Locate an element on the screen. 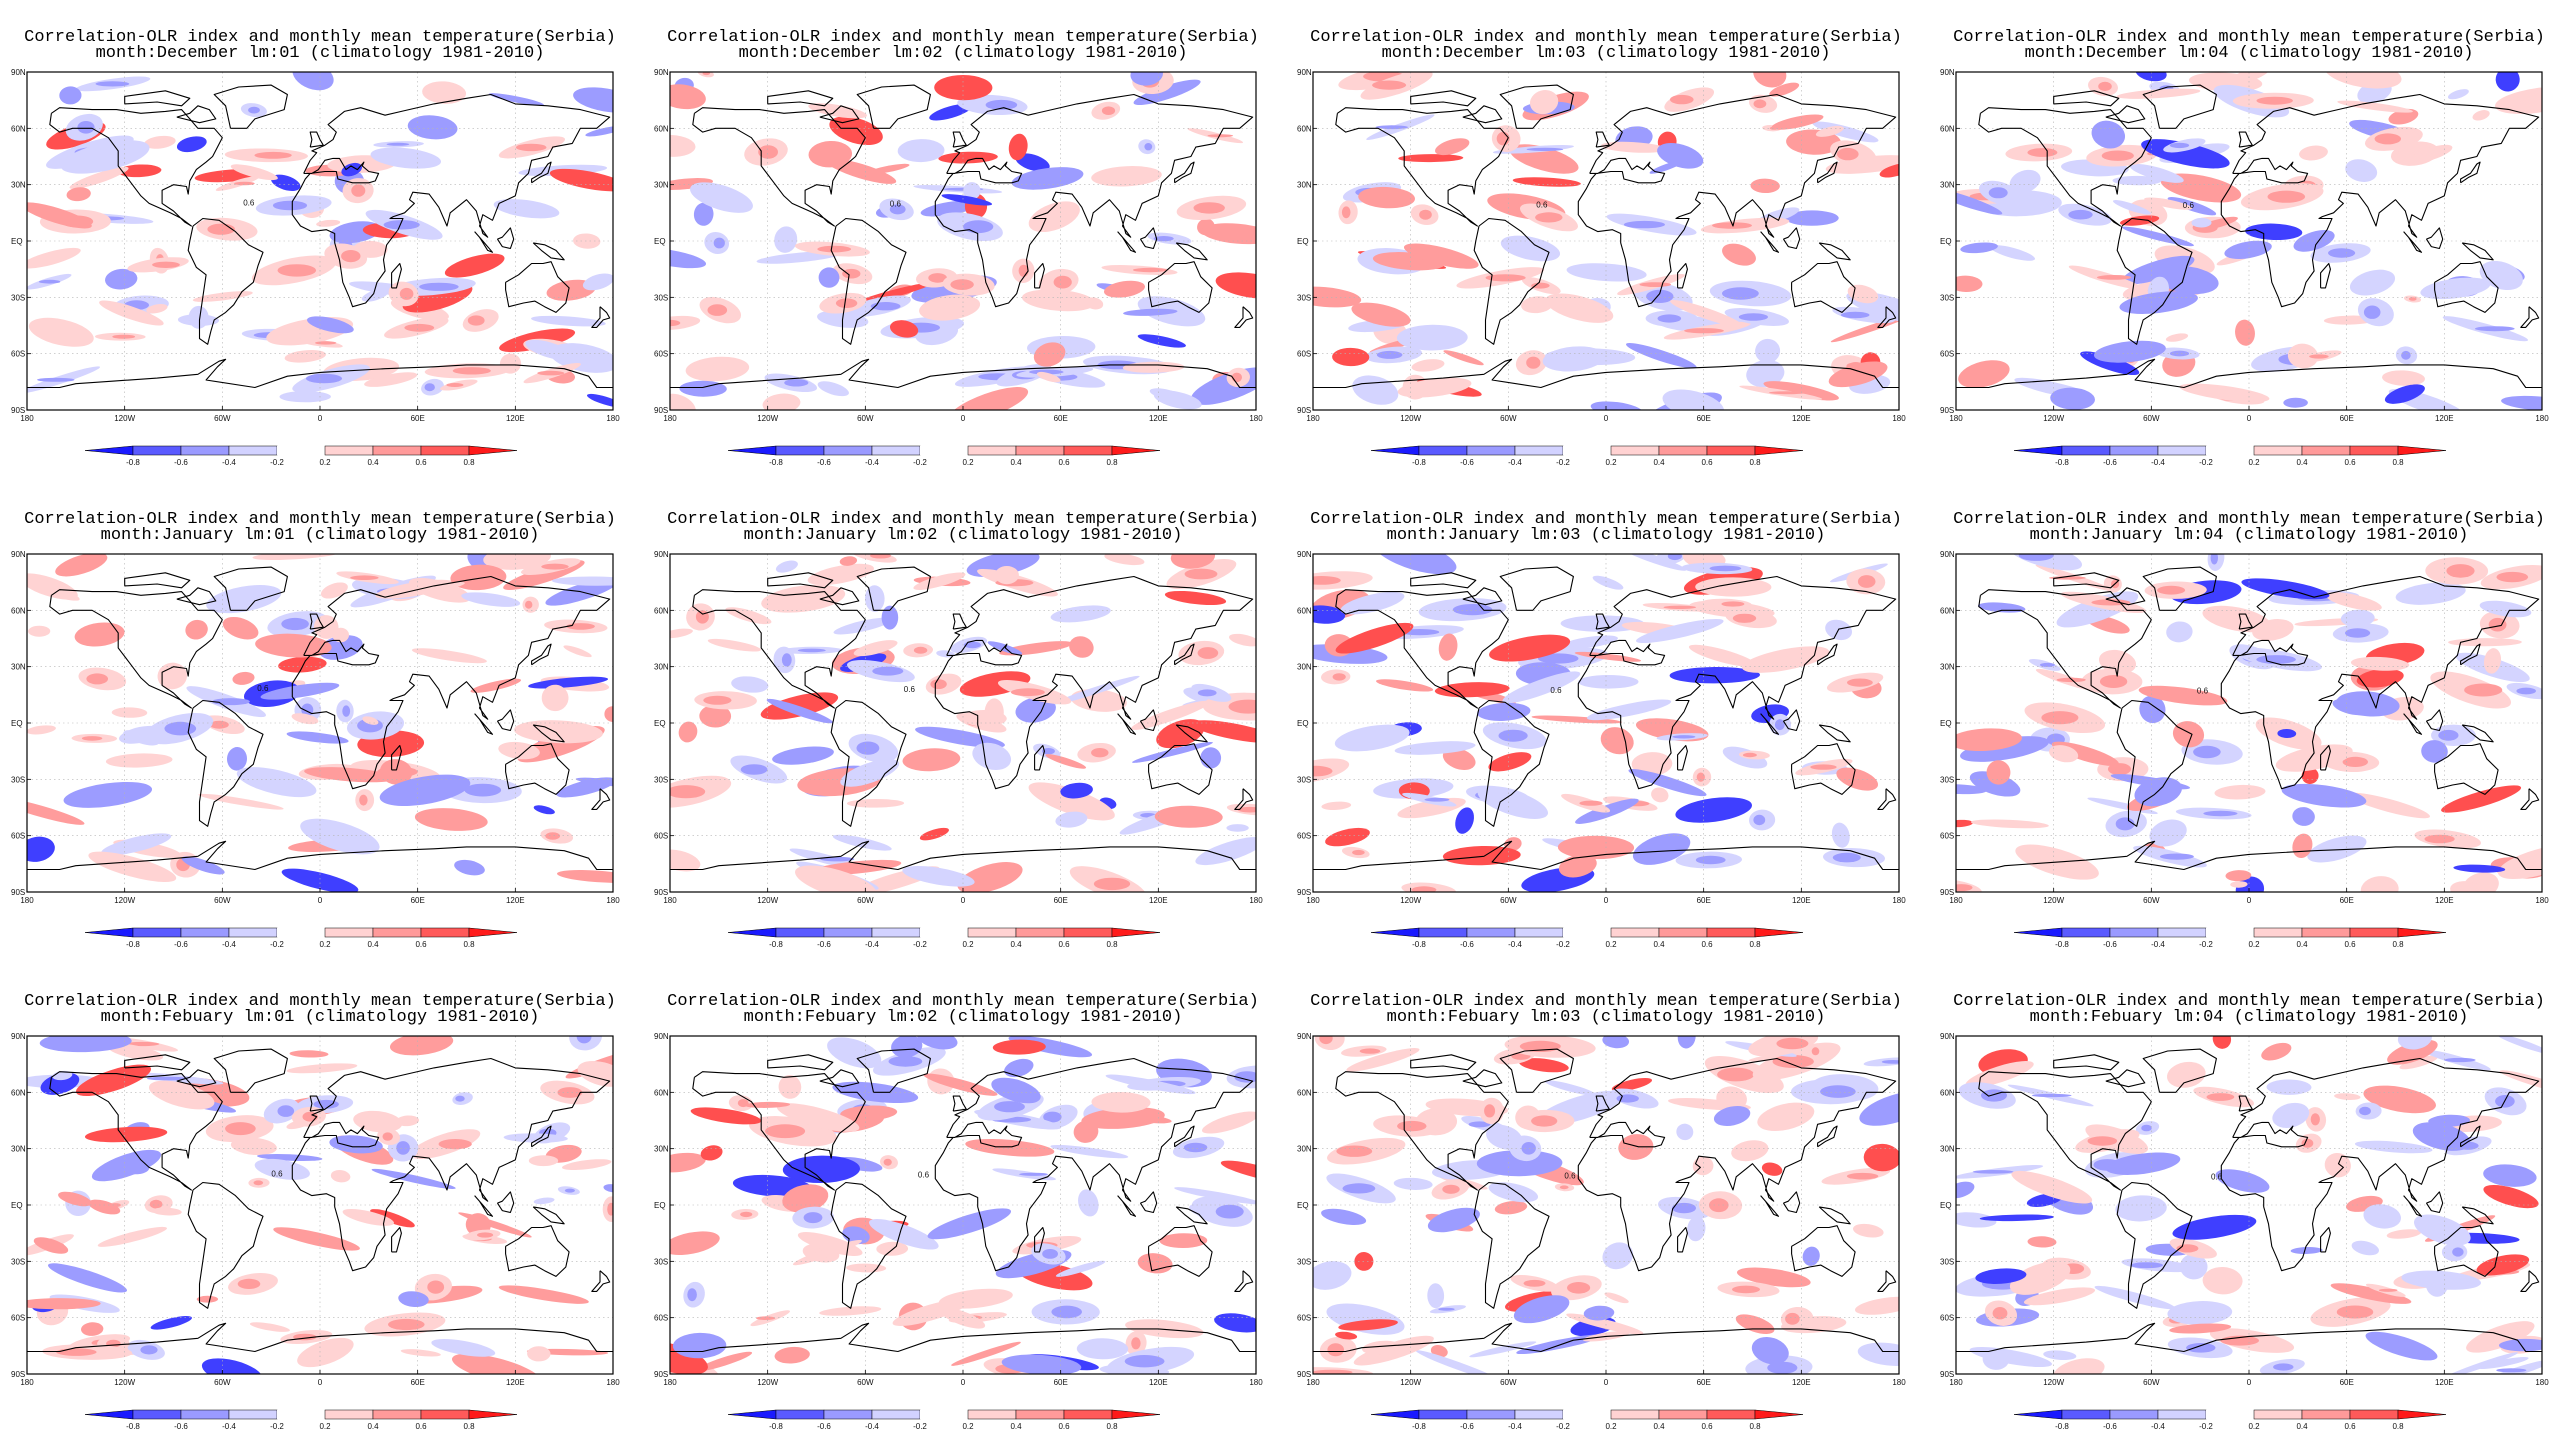 Image resolution: width=2560 pixels, height=1444 pixels. lon-tick-label: 60E is located at coordinates (418, 1382).